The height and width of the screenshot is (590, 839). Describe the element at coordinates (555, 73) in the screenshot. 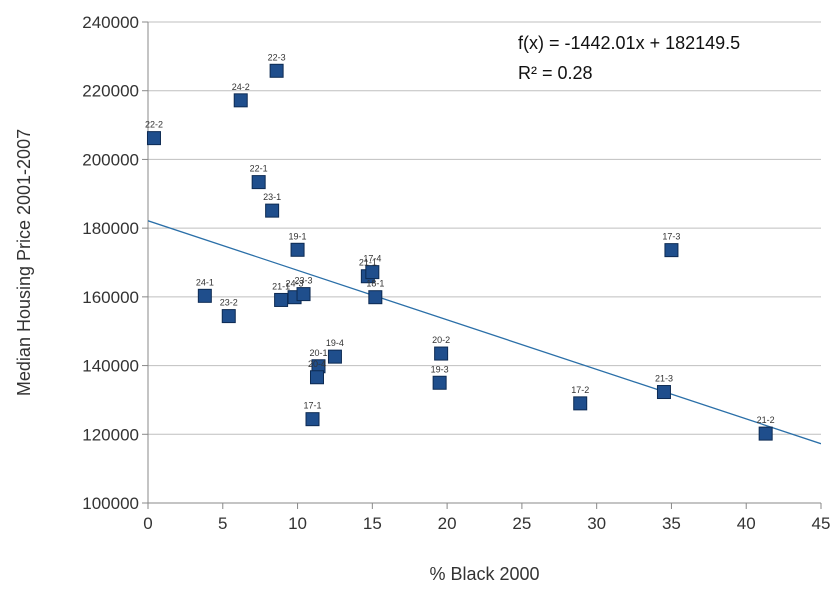

I see `r-squared-value: R² = 0.28` at that location.